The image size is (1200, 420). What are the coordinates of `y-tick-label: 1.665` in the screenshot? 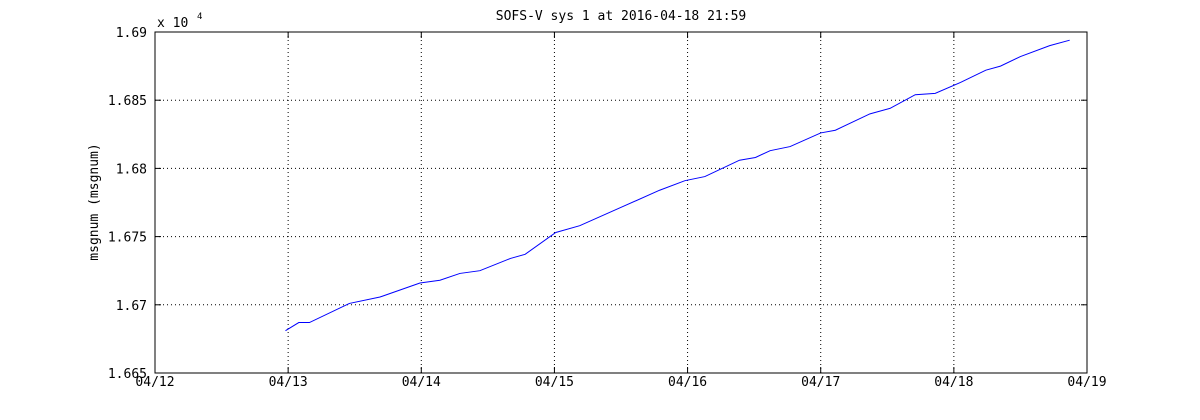 It's located at (127, 374).